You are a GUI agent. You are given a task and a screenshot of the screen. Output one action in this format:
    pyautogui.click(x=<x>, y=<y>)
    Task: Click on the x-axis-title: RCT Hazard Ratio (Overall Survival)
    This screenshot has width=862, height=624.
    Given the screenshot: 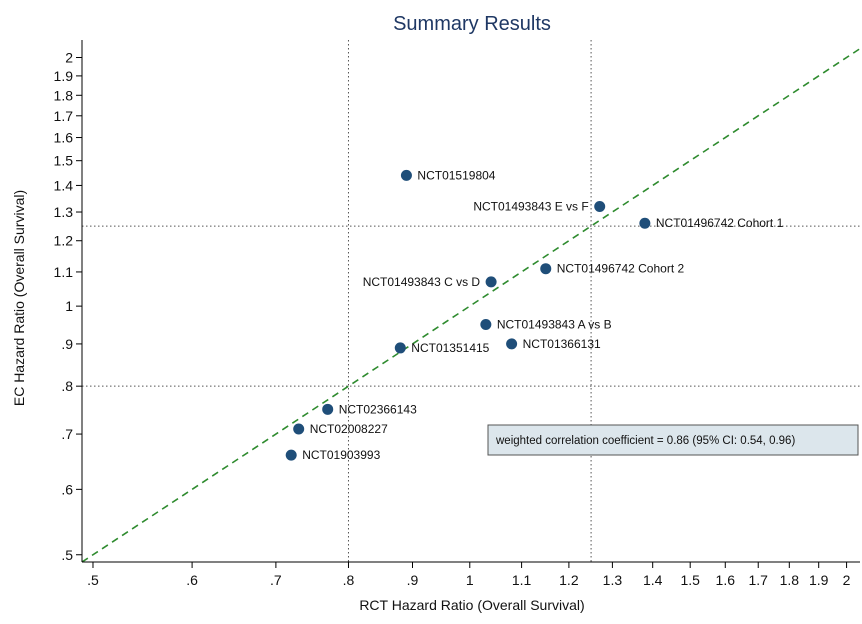 What is the action you would take?
    pyautogui.click(x=471, y=605)
    